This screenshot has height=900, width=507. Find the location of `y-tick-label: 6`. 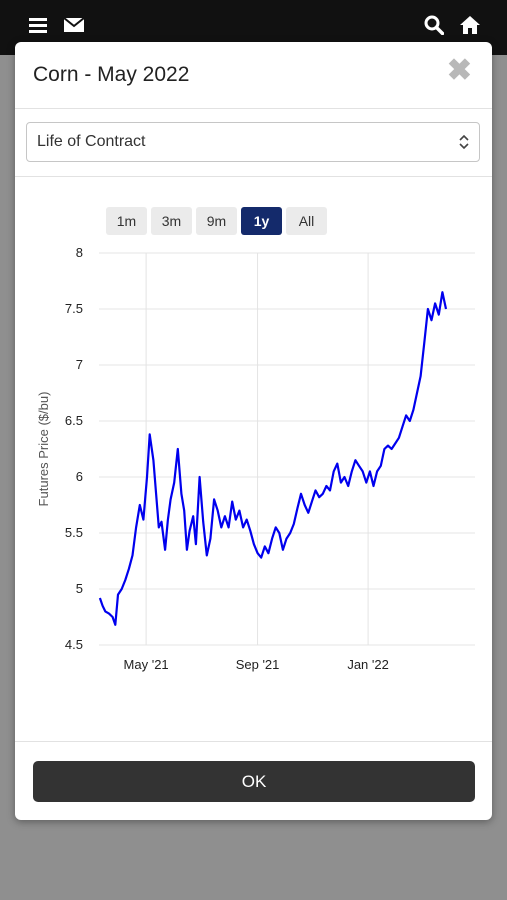

y-tick-label: 6 is located at coordinates (79, 476).